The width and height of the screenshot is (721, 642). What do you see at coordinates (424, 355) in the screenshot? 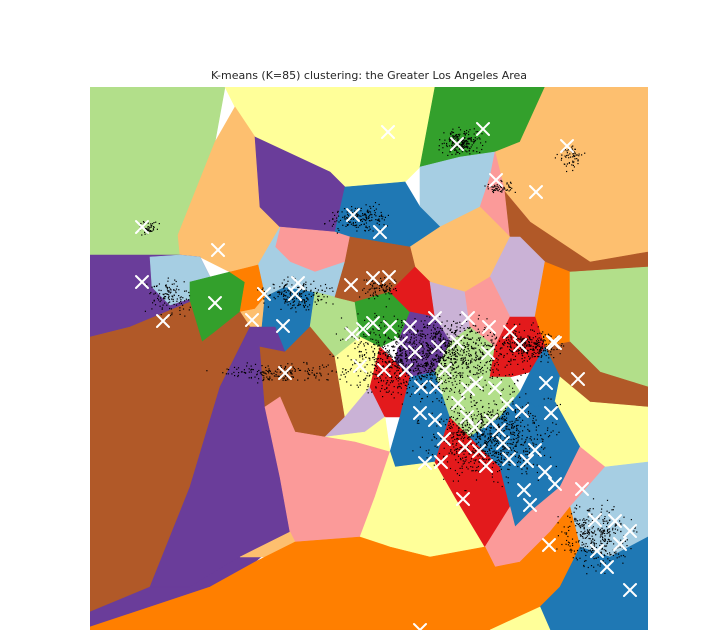
I see `data-point-1935` at bounding box center [424, 355].